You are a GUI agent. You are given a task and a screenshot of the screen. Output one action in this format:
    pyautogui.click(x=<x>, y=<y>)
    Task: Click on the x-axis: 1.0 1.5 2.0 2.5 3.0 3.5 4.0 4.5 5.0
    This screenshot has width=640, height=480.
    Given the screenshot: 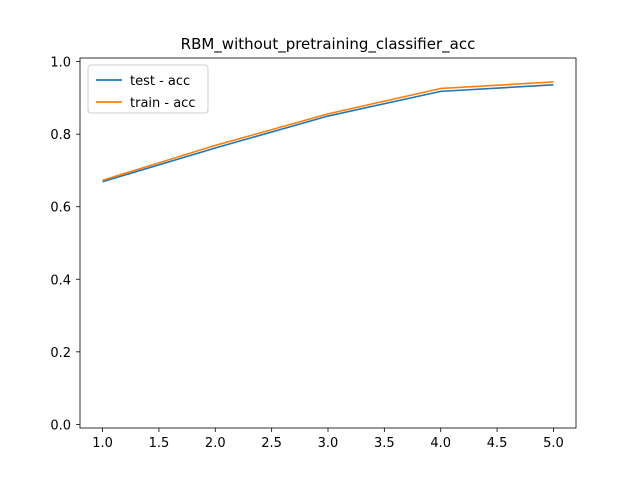 What is the action you would take?
    pyautogui.click(x=328, y=439)
    